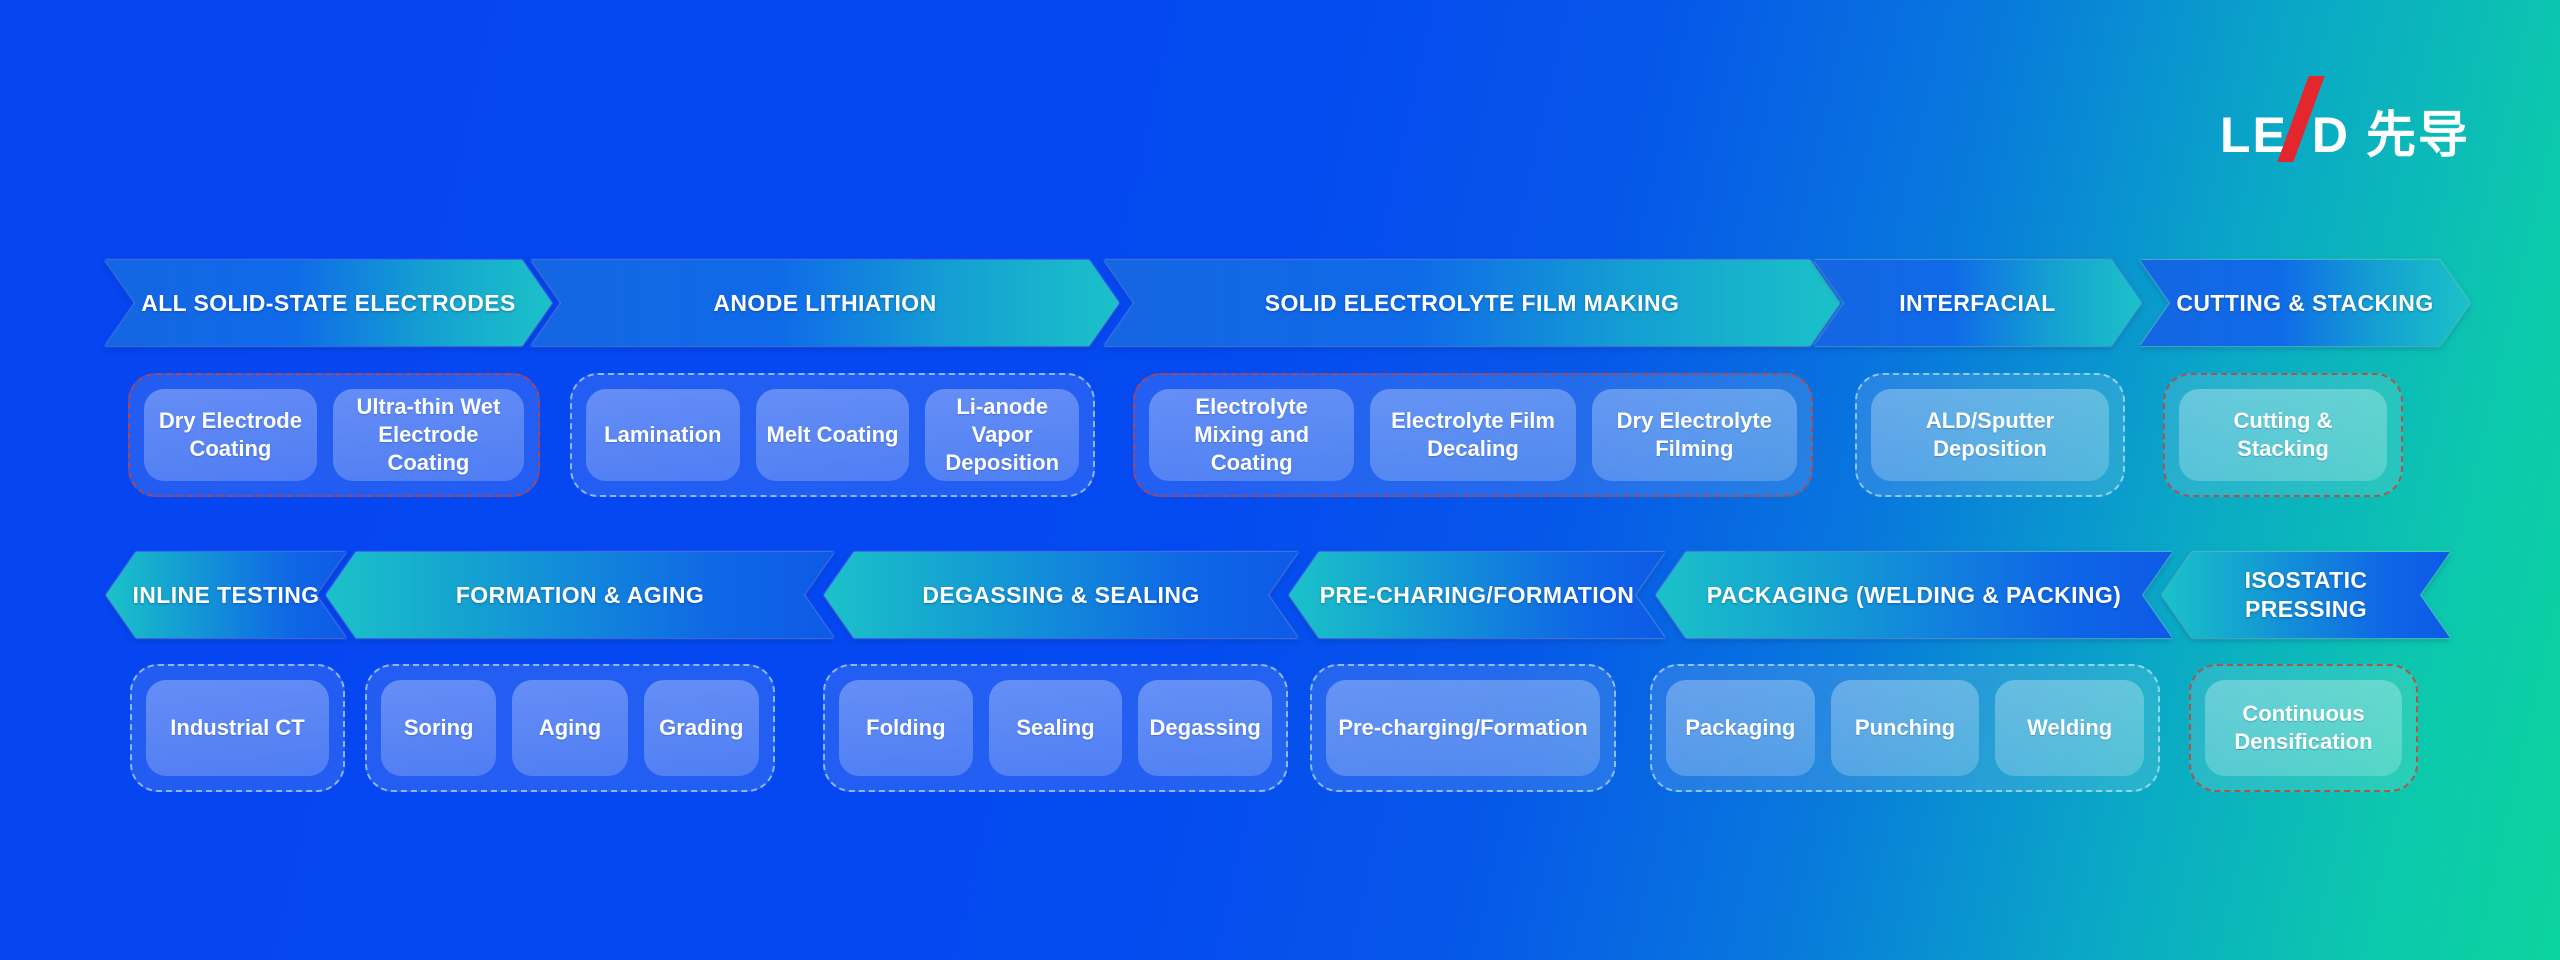 The width and height of the screenshot is (2560, 960). I want to click on arrow-inline-testing: INLINE TESTING, so click(226, 595).